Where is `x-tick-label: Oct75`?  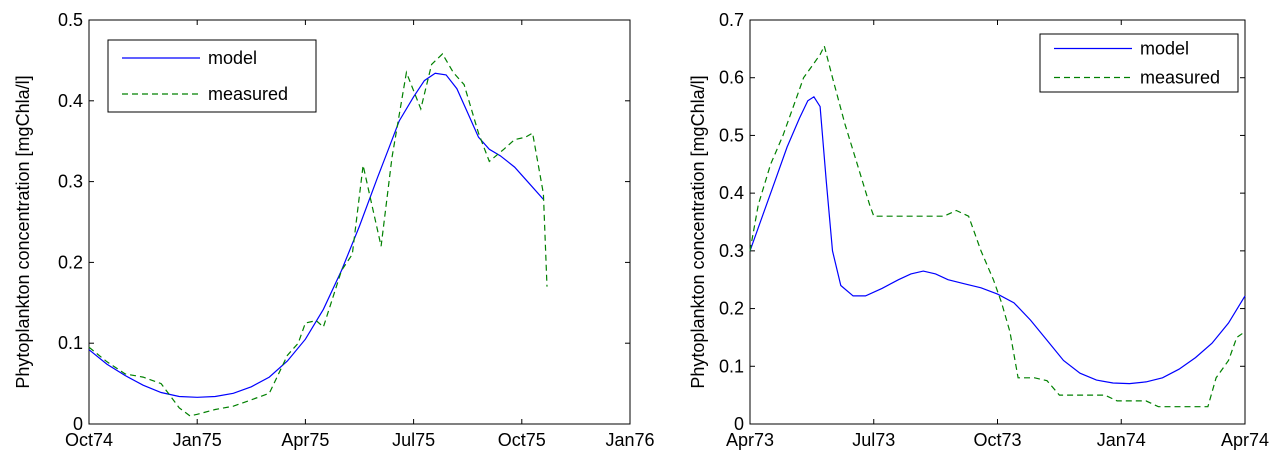
x-tick-label: Oct75 is located at coordinates (522, 440).